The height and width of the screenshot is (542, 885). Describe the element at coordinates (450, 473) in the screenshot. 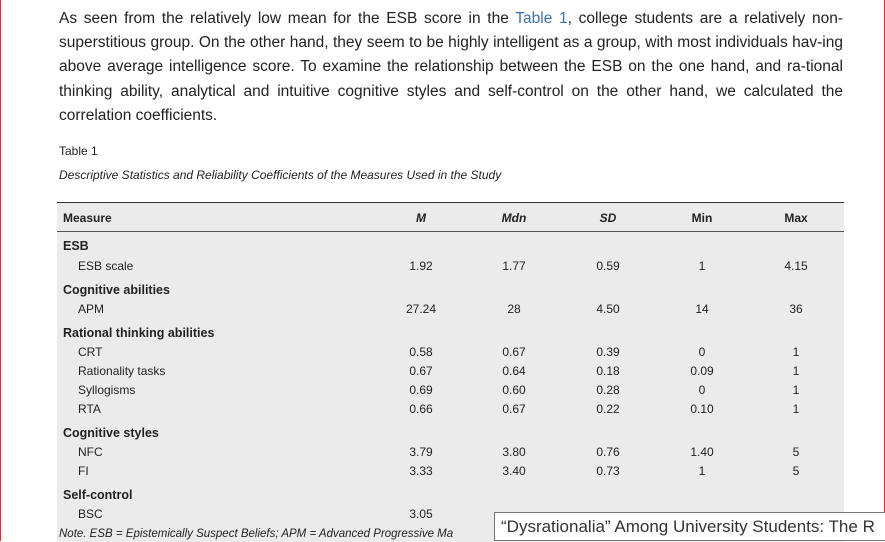

I see `table-row: FI 3.33 3.40 0.73 1 5` at that location.